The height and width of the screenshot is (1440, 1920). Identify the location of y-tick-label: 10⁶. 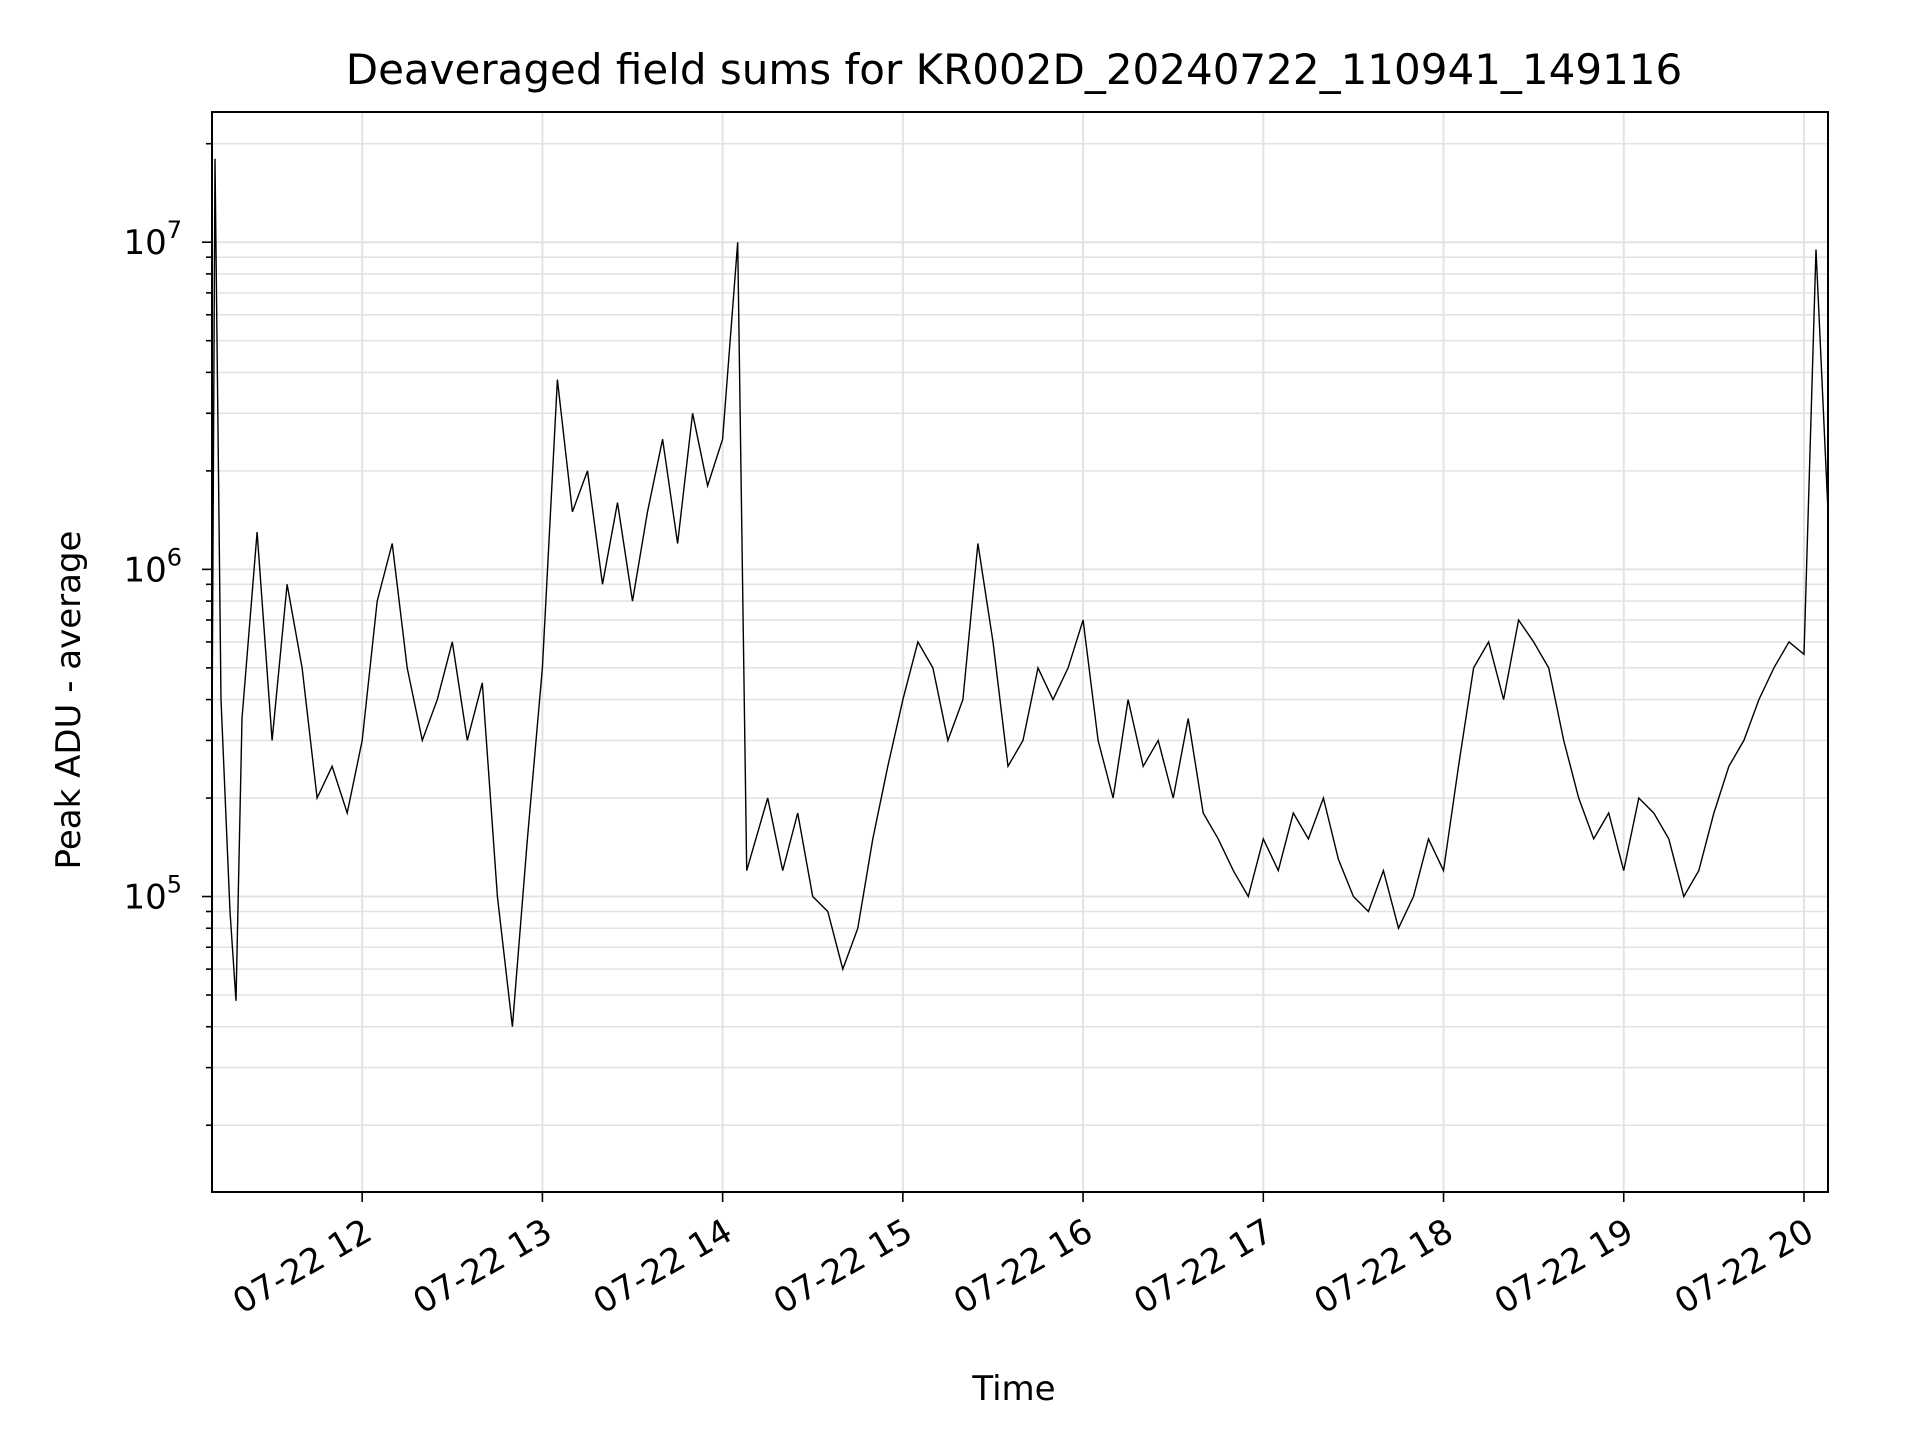
(152, 566).